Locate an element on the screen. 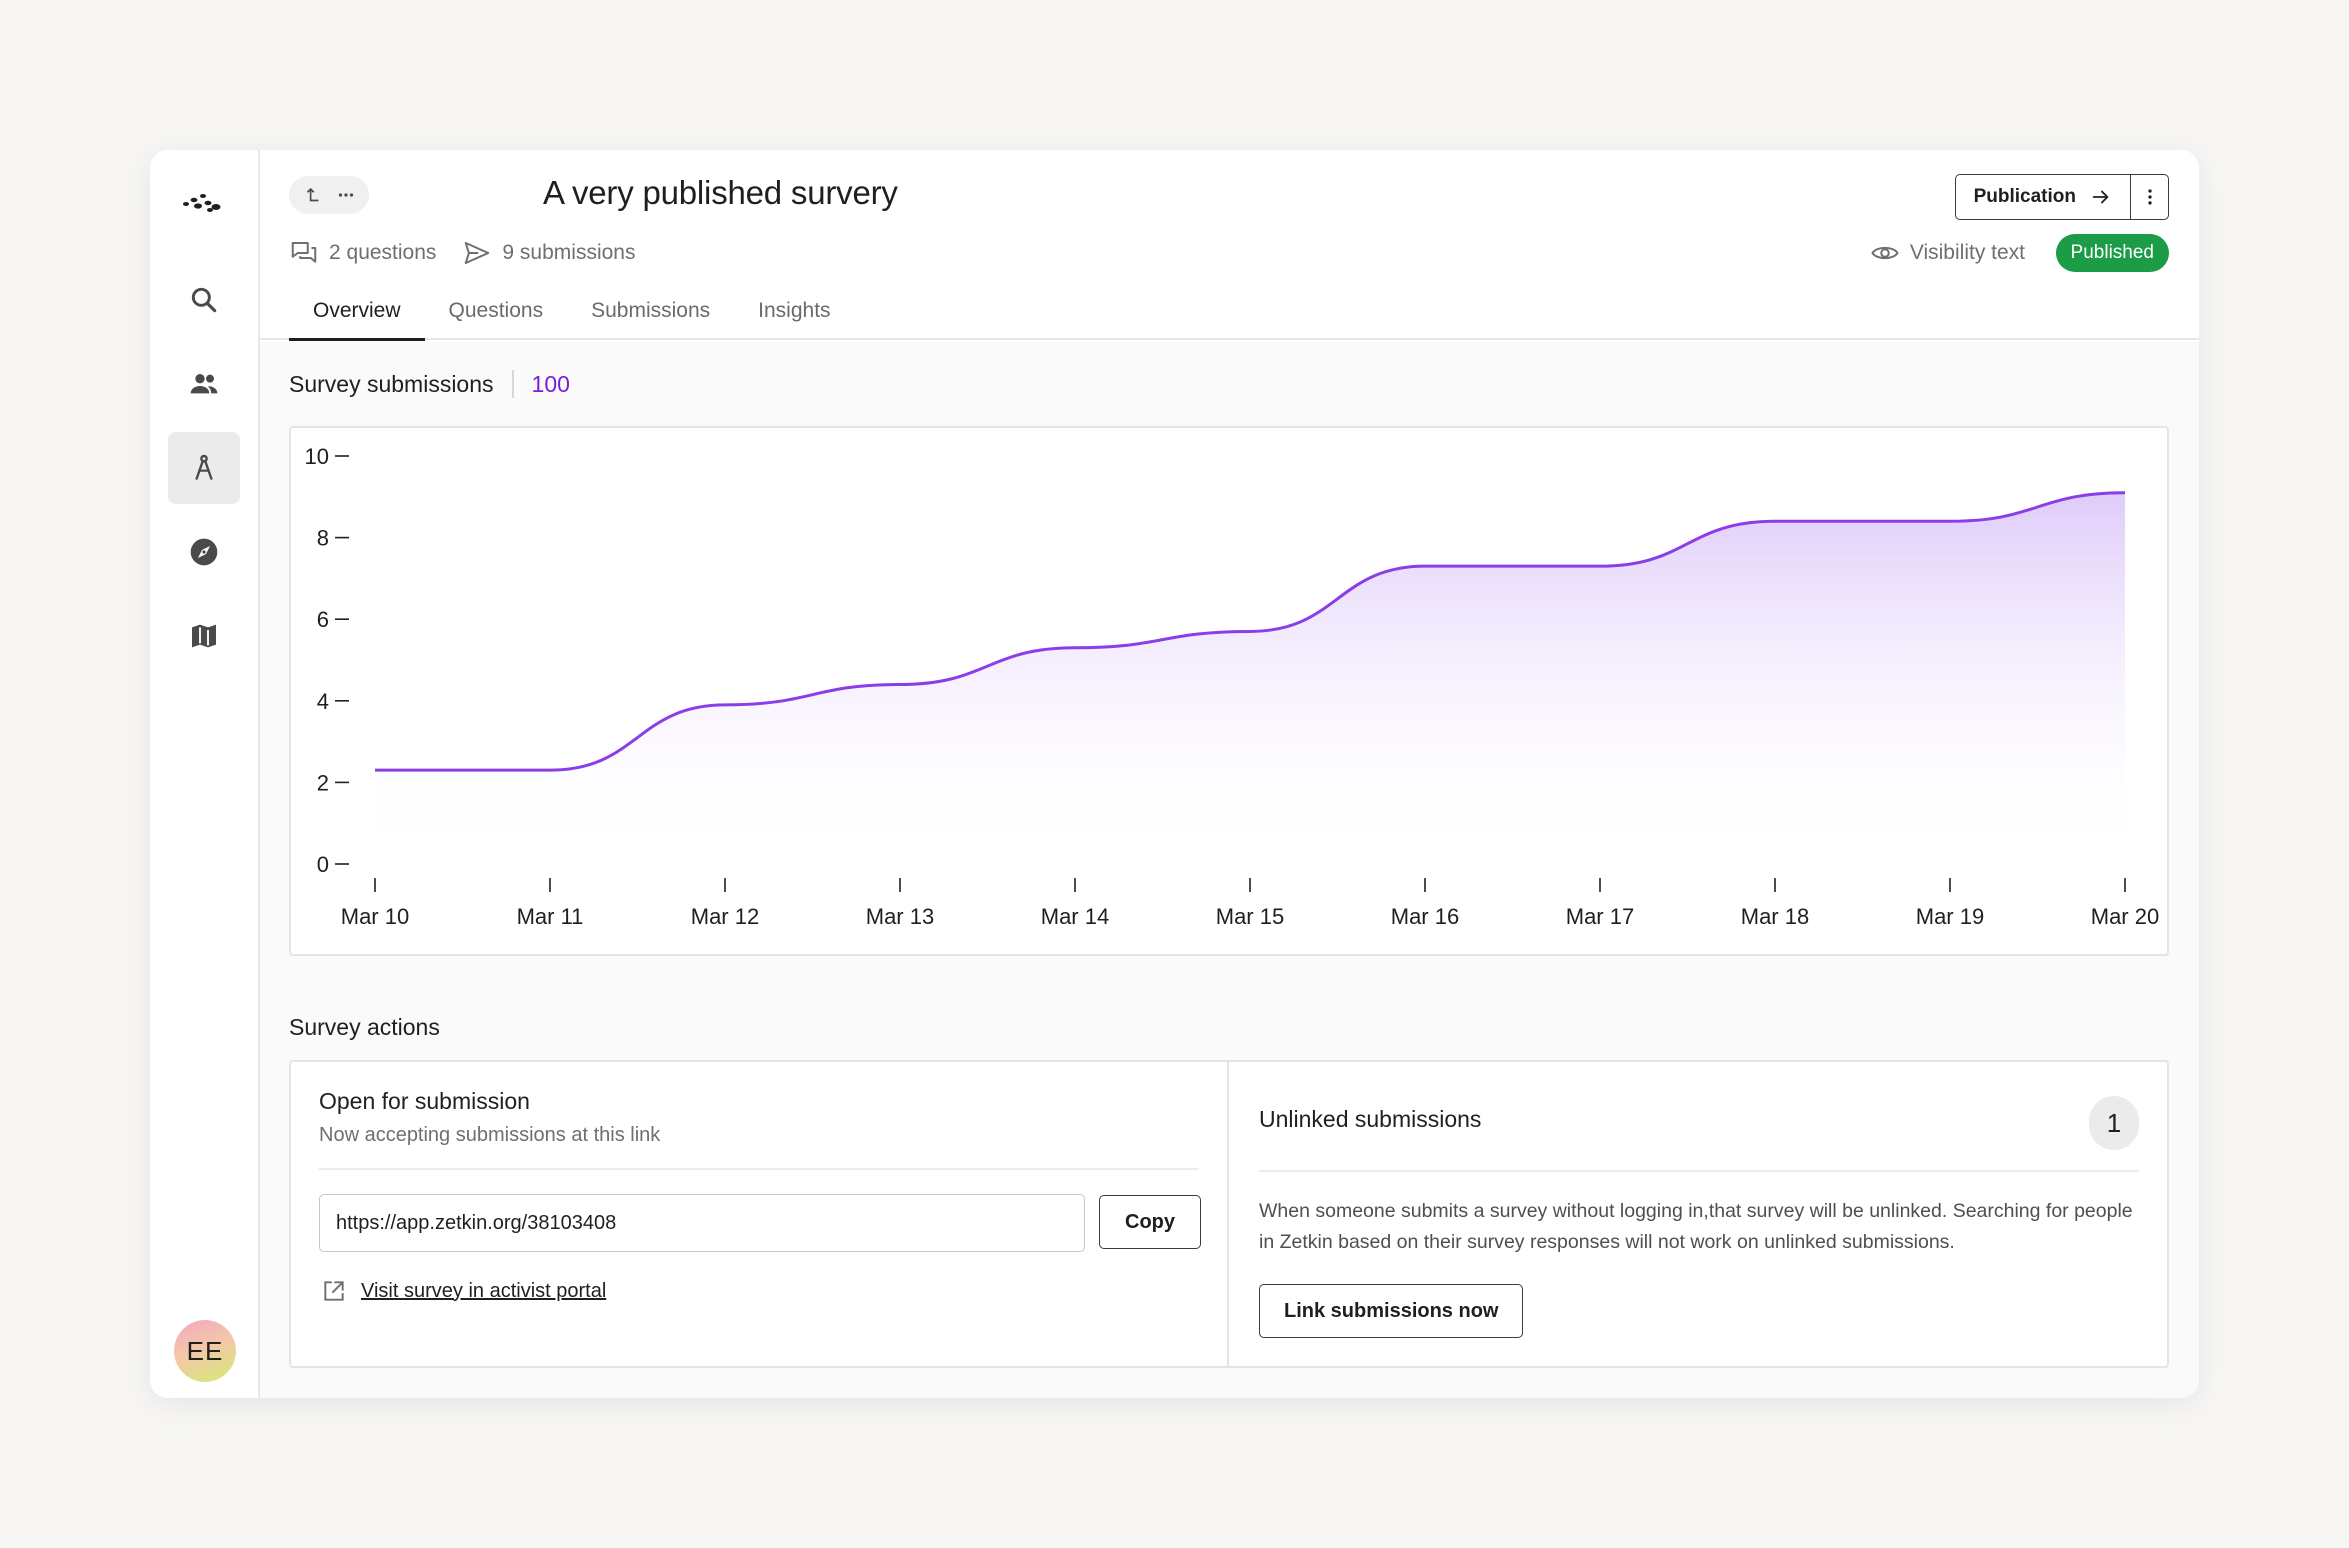 Image resolution: width=2349 pixels, height=1548 pixels. sidebar-explore-button is located at coordinates (204, 552).